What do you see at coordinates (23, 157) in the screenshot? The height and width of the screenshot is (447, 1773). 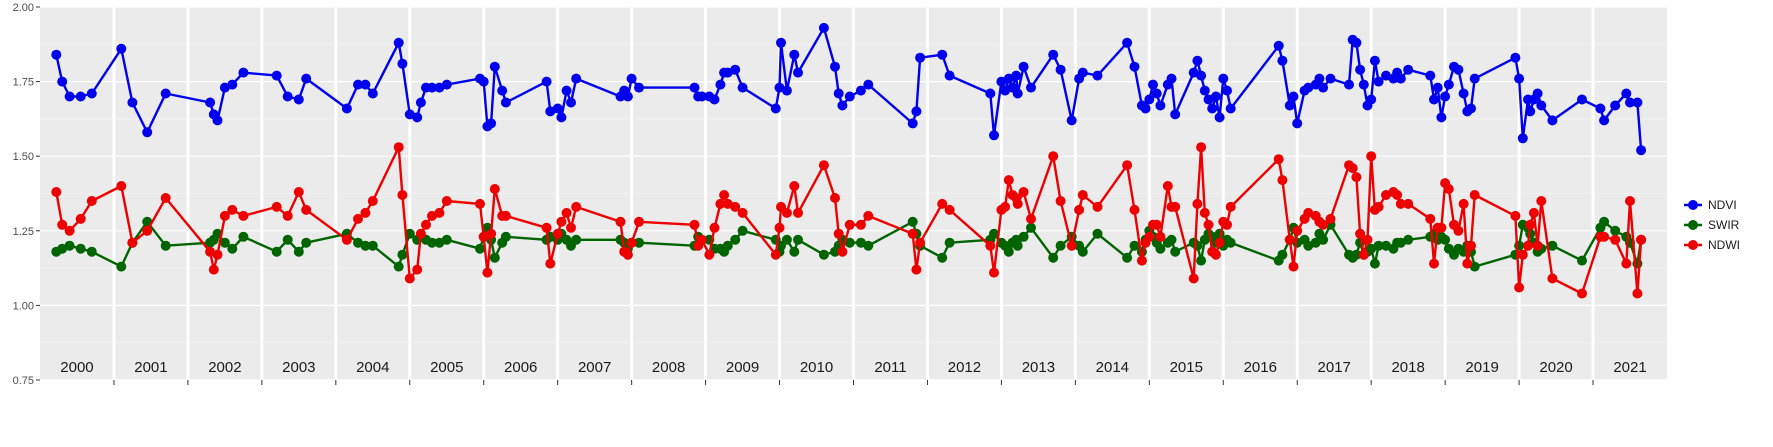 I see `y-tick-label: 1.50` at bounding box center [23, 157].